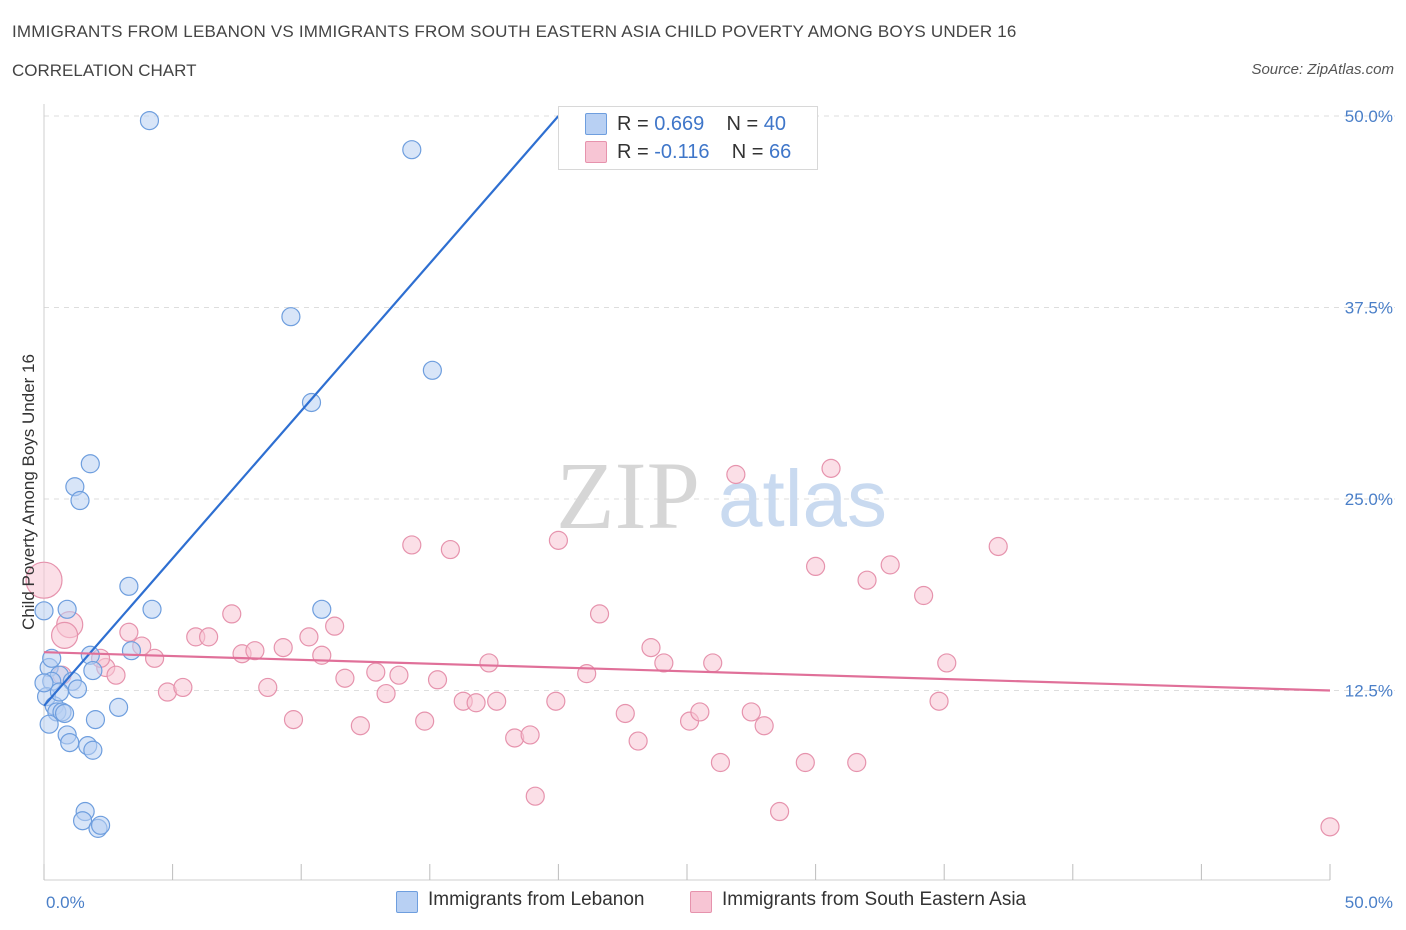 Image resolution: width=1406 pixels, height=930 pixels. Describe the element at coordinates (704, 151) in the screenshot. I see `legend-text-sea: R = -0.116 N = 66` at that location.